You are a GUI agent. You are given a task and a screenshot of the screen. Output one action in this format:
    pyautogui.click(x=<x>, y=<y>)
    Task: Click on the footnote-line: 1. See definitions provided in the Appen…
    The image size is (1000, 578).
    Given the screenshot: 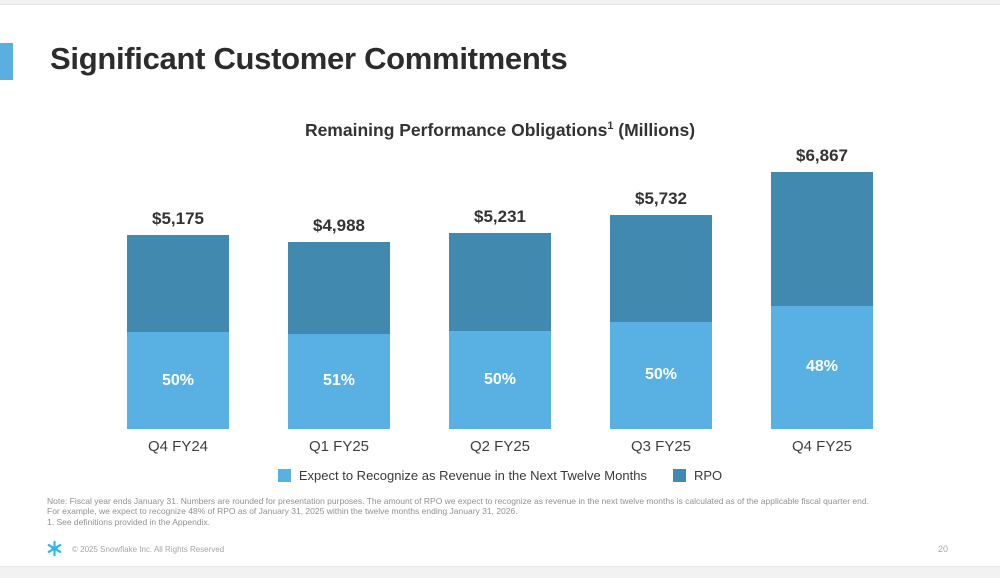 What is the action you would take?
    pyautogui.click(x=129, y=521)
    